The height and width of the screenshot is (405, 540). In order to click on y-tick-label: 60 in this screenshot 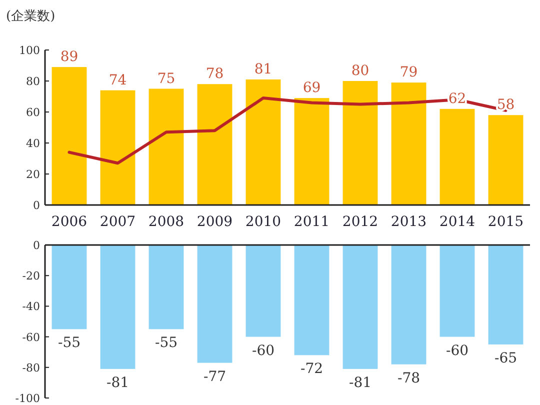, I will do `click(33, 112)`.